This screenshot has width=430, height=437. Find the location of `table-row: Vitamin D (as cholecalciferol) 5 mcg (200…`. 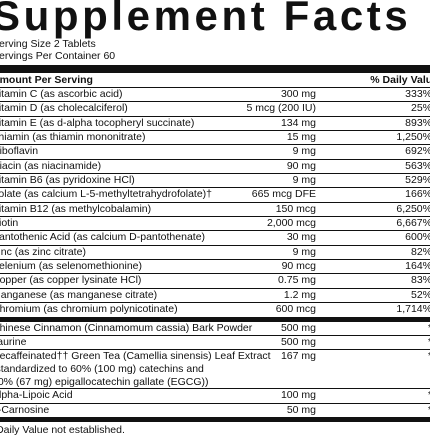

table-row: Vitamin D (as cholecalciferol) 5 mcg (200… is located at coordinates (215, 109).